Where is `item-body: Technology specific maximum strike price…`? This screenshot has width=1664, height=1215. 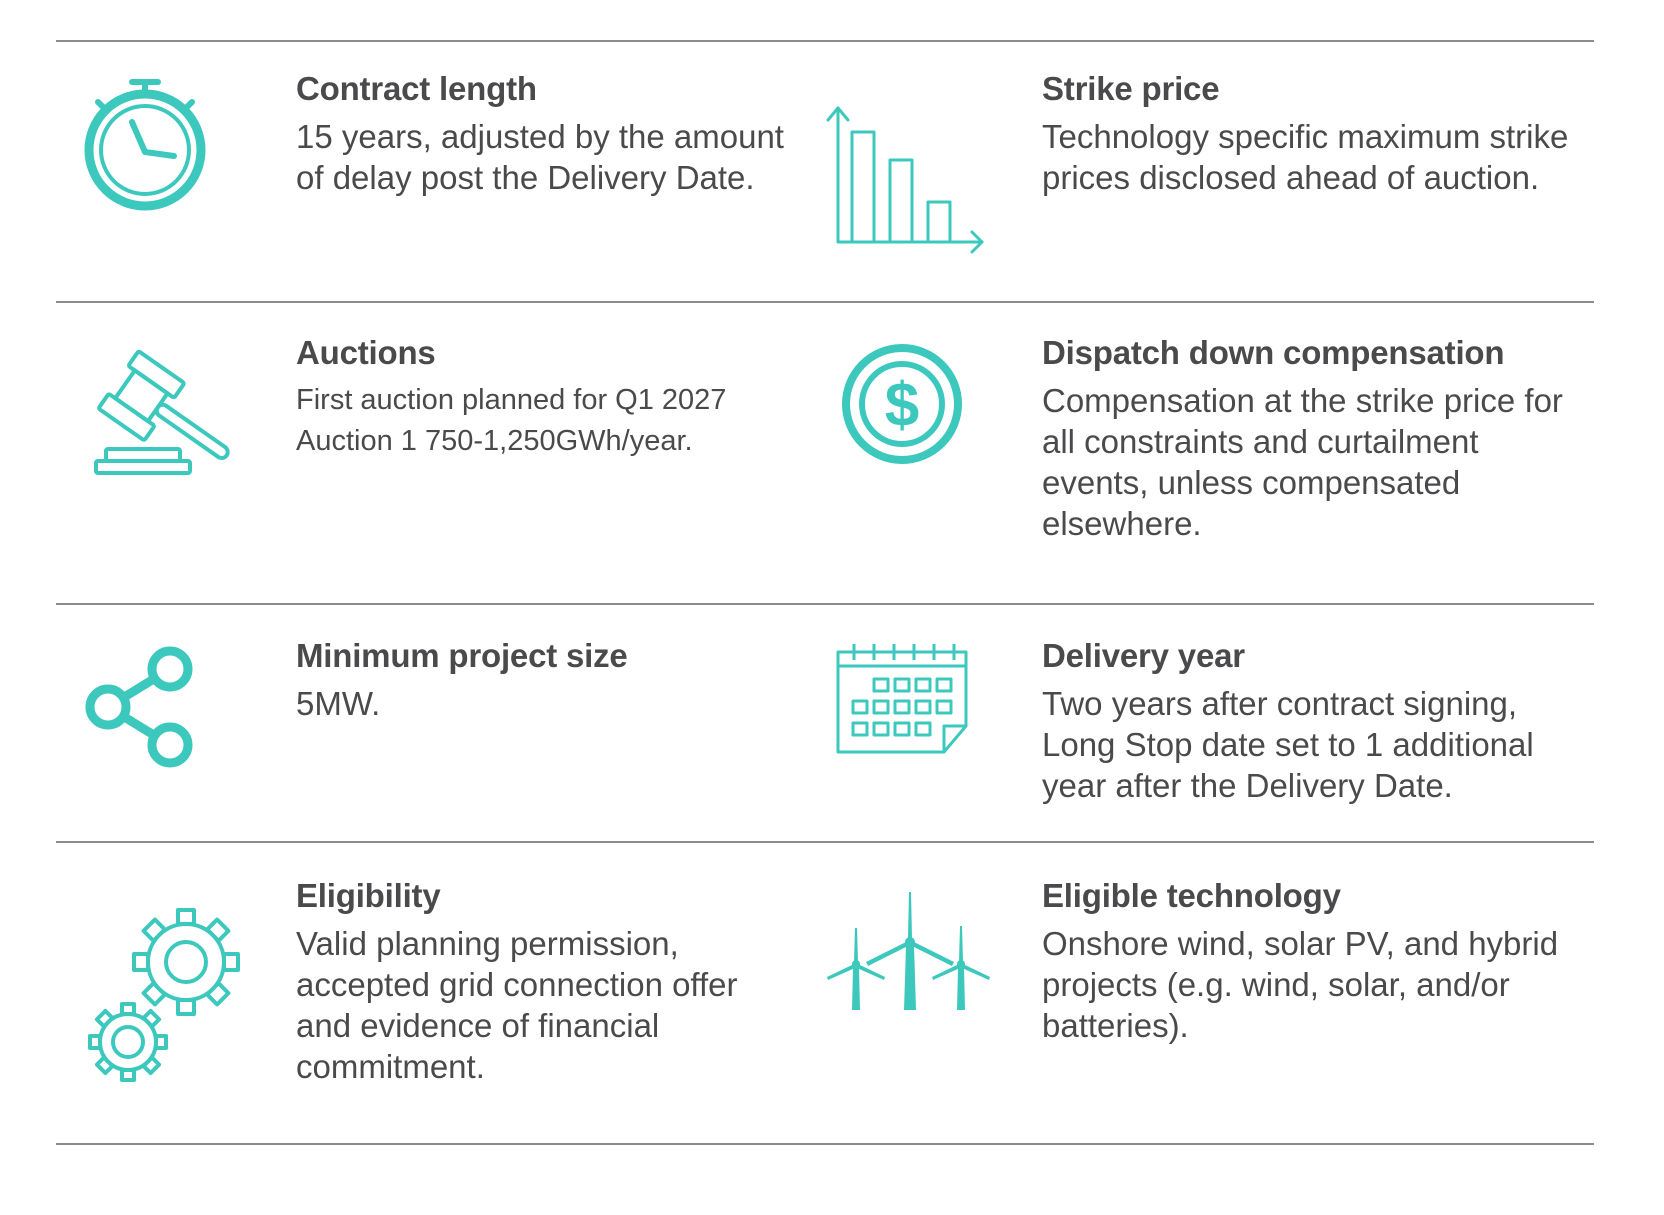 item-body: Technology specific maximum strike price… is located at coordinates (1305, 157).